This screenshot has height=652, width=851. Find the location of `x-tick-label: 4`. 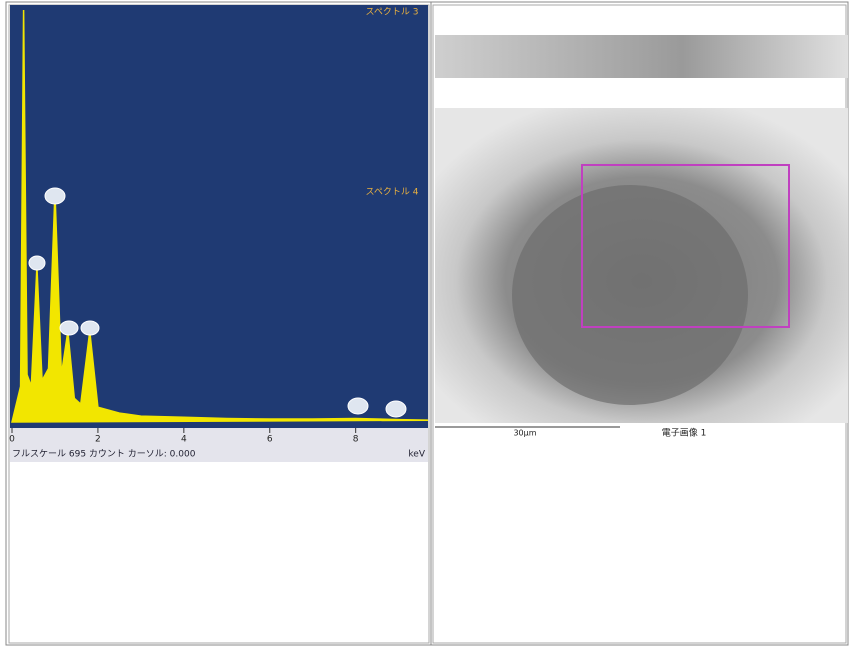

x-tick-label: 4 is located at coordinates (184, 440).